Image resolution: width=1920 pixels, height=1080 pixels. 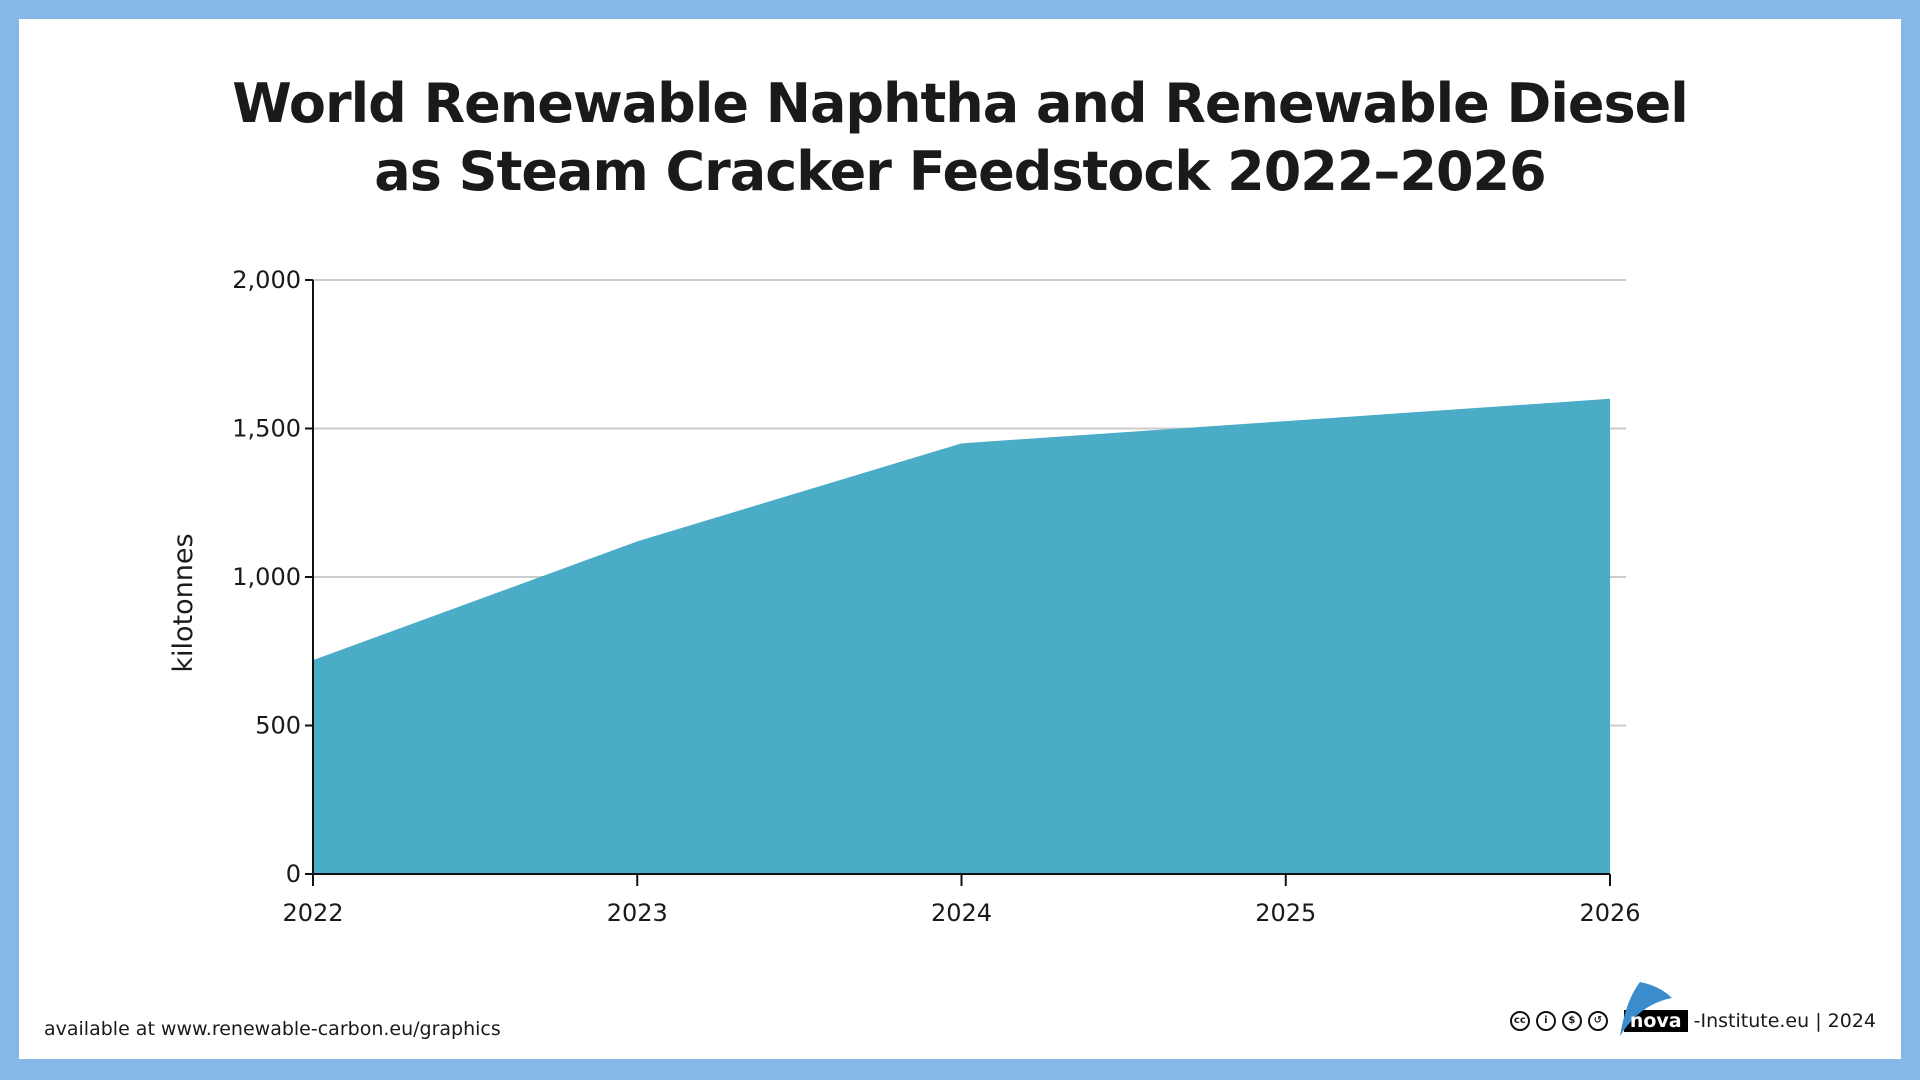 I want to click on nova-logo: nova, so click(x=1653, y=1009).